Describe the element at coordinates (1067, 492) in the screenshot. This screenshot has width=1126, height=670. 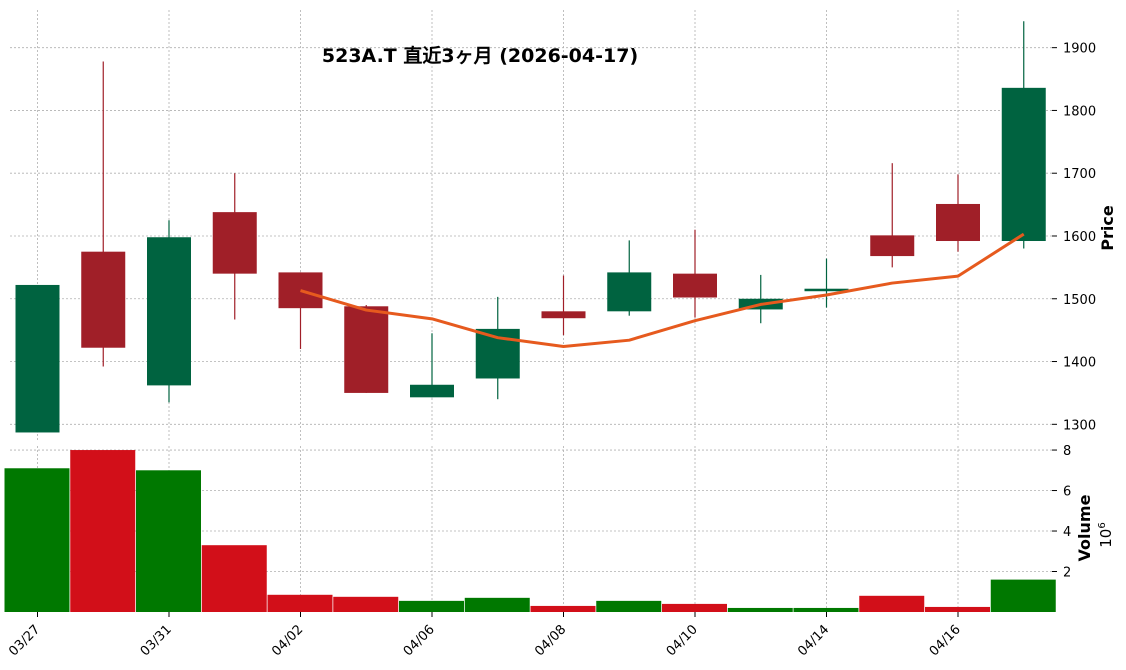
I see `volume-tick-label: 6` at that location.